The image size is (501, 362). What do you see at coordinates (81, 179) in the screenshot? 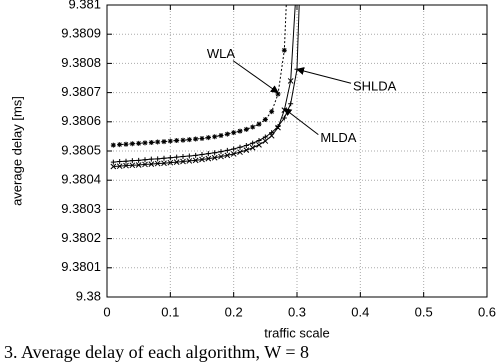
I see `y-tick-label: 9.3804` at bounding box center [81, 179].